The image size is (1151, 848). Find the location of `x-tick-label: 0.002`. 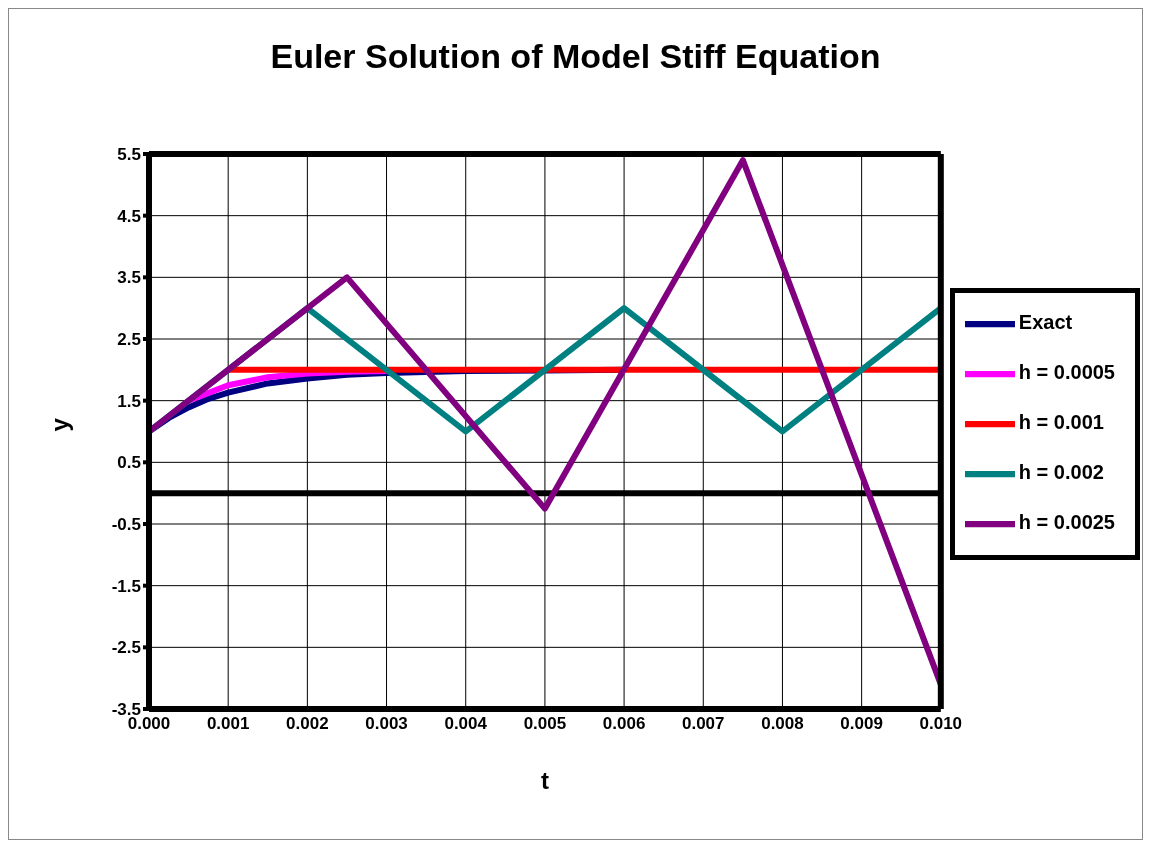

x-tick-label: 0.002 is located at coordinates (307, 724).